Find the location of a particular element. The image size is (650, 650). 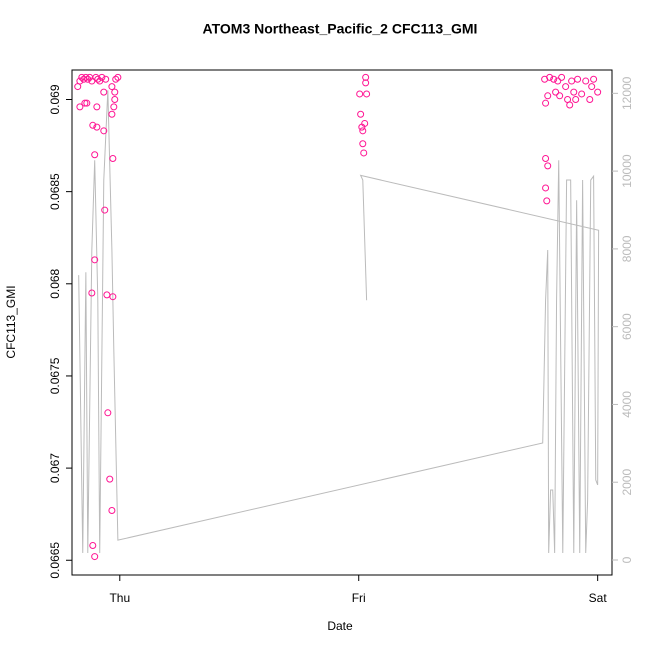

y2-tick-label: 2000 is located at coordinates (627, 482).